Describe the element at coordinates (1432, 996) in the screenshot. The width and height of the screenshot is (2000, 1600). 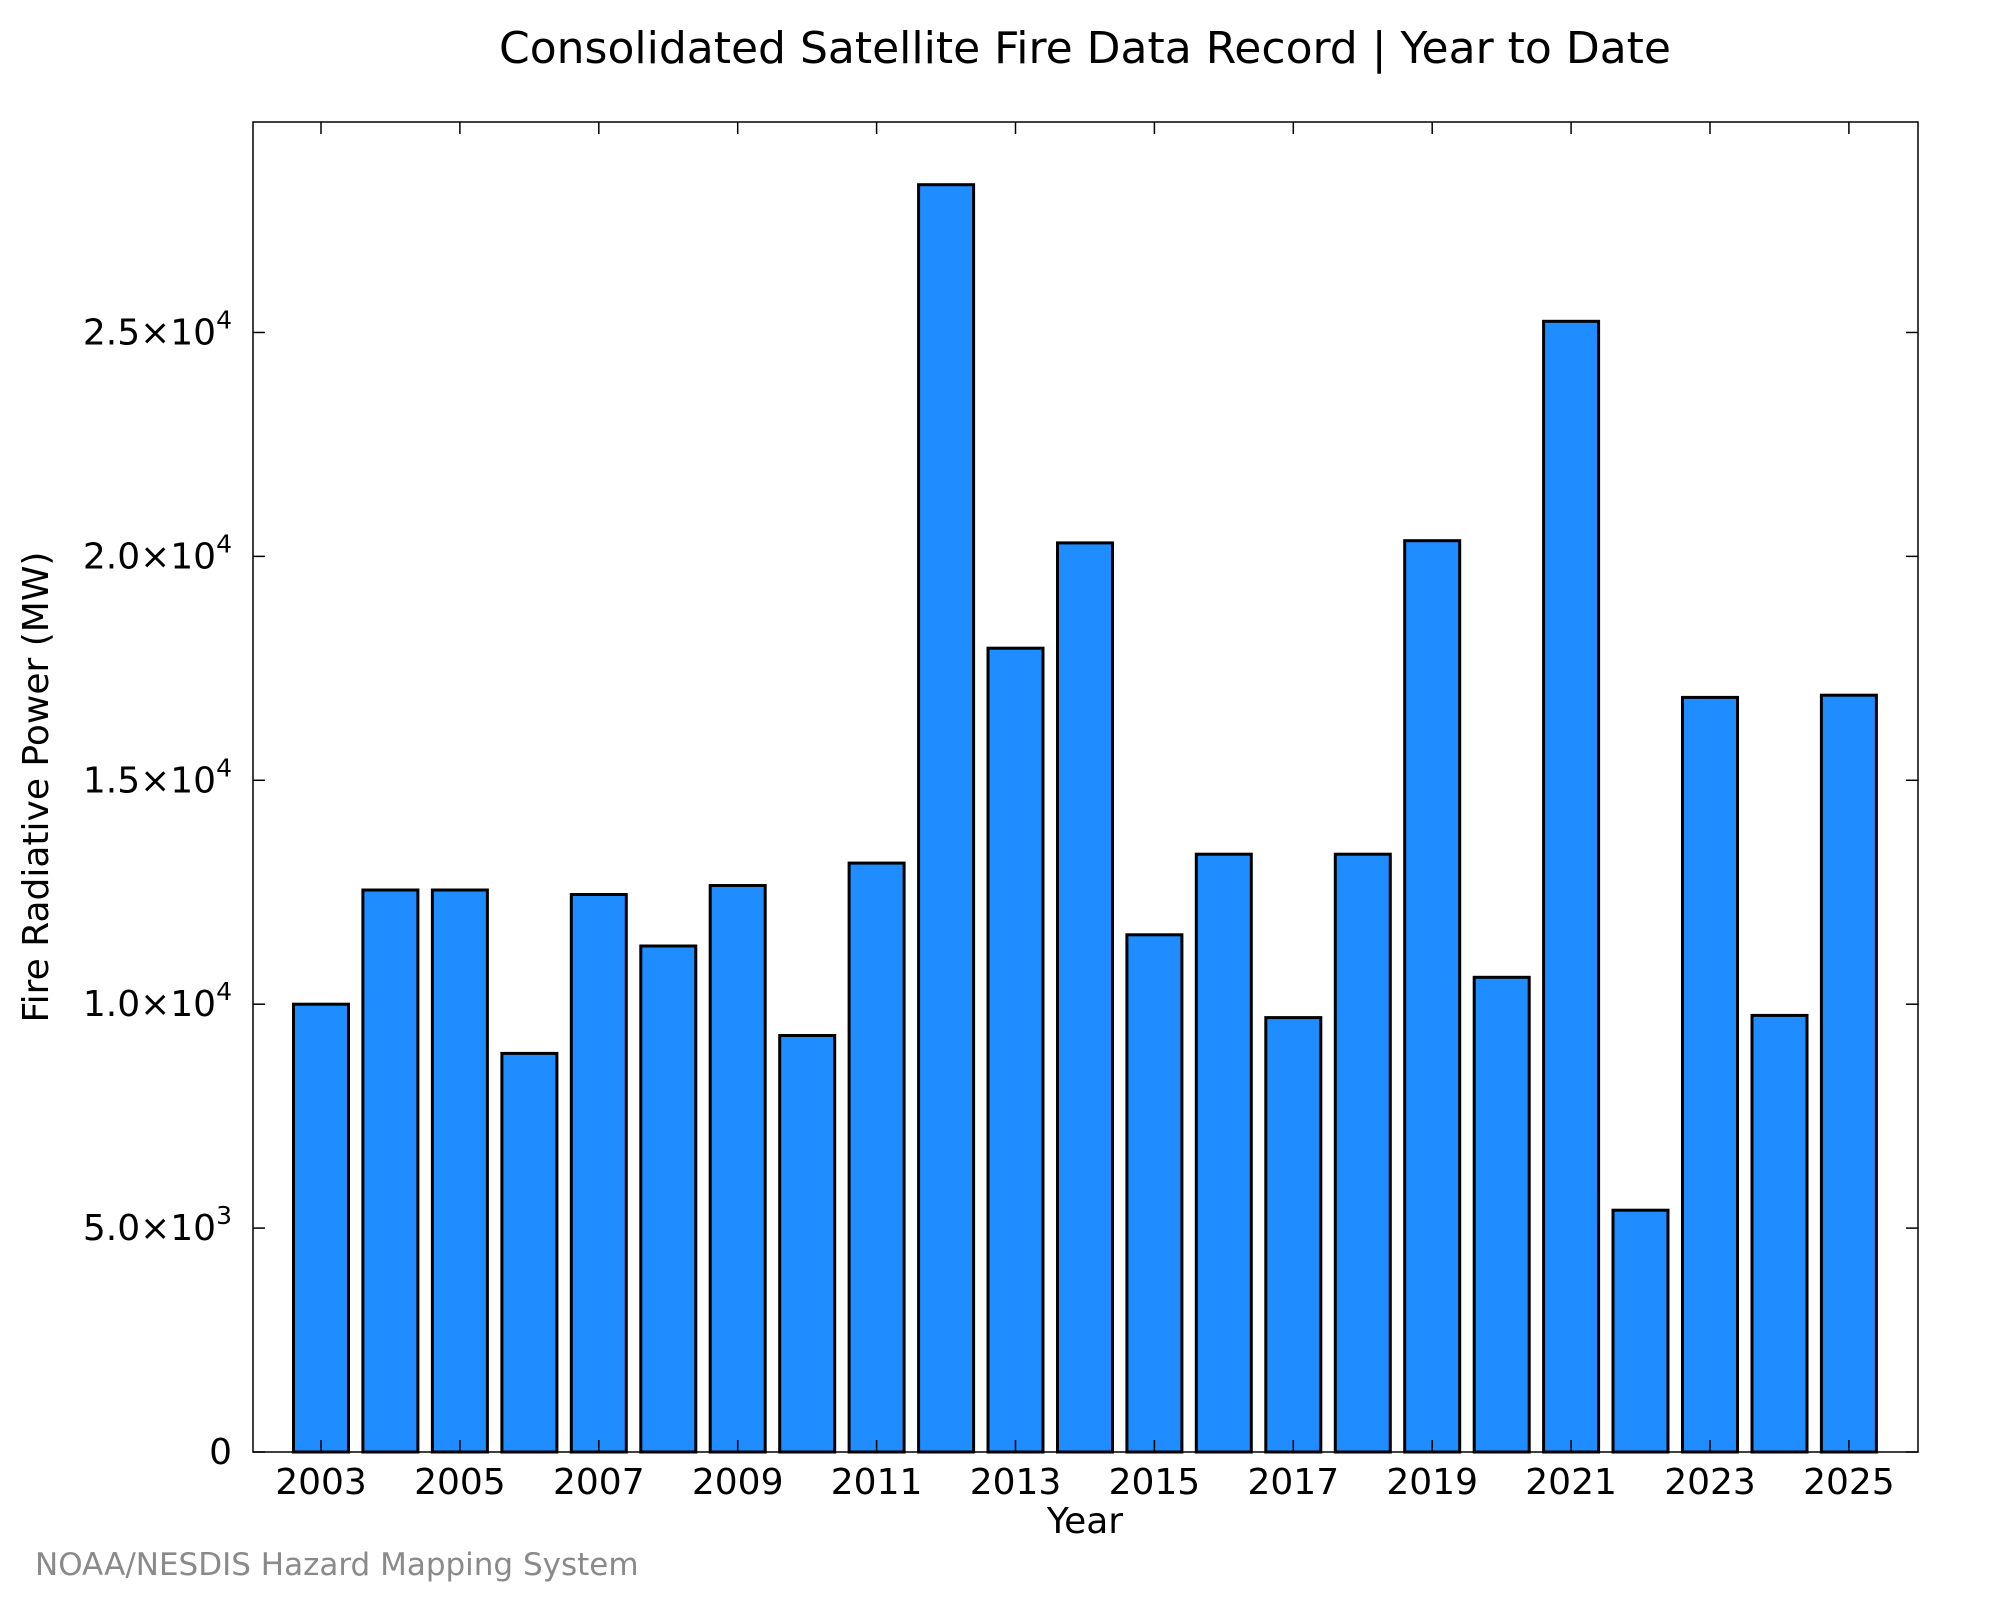
I see `bar-2019` at that location.